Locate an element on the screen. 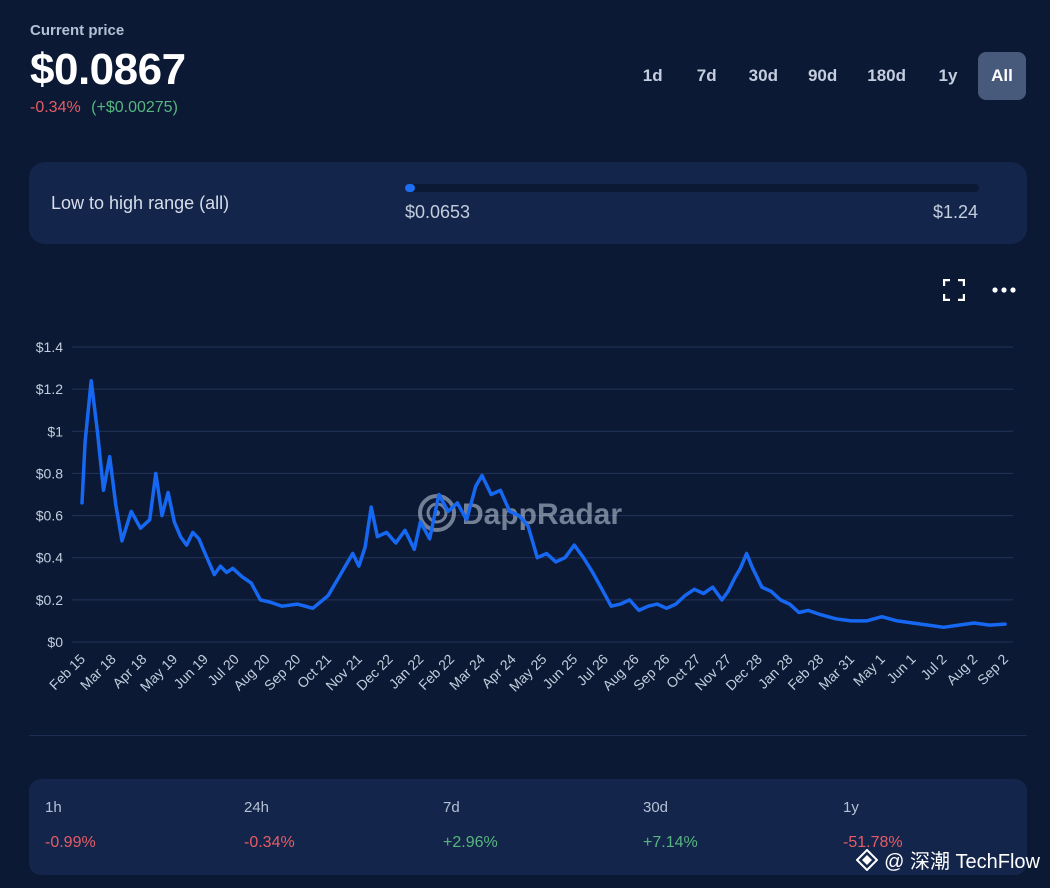  timeframe-tabs: 1d 7d 30d 90d 180d 1y All is located at coordinates (827, 76).